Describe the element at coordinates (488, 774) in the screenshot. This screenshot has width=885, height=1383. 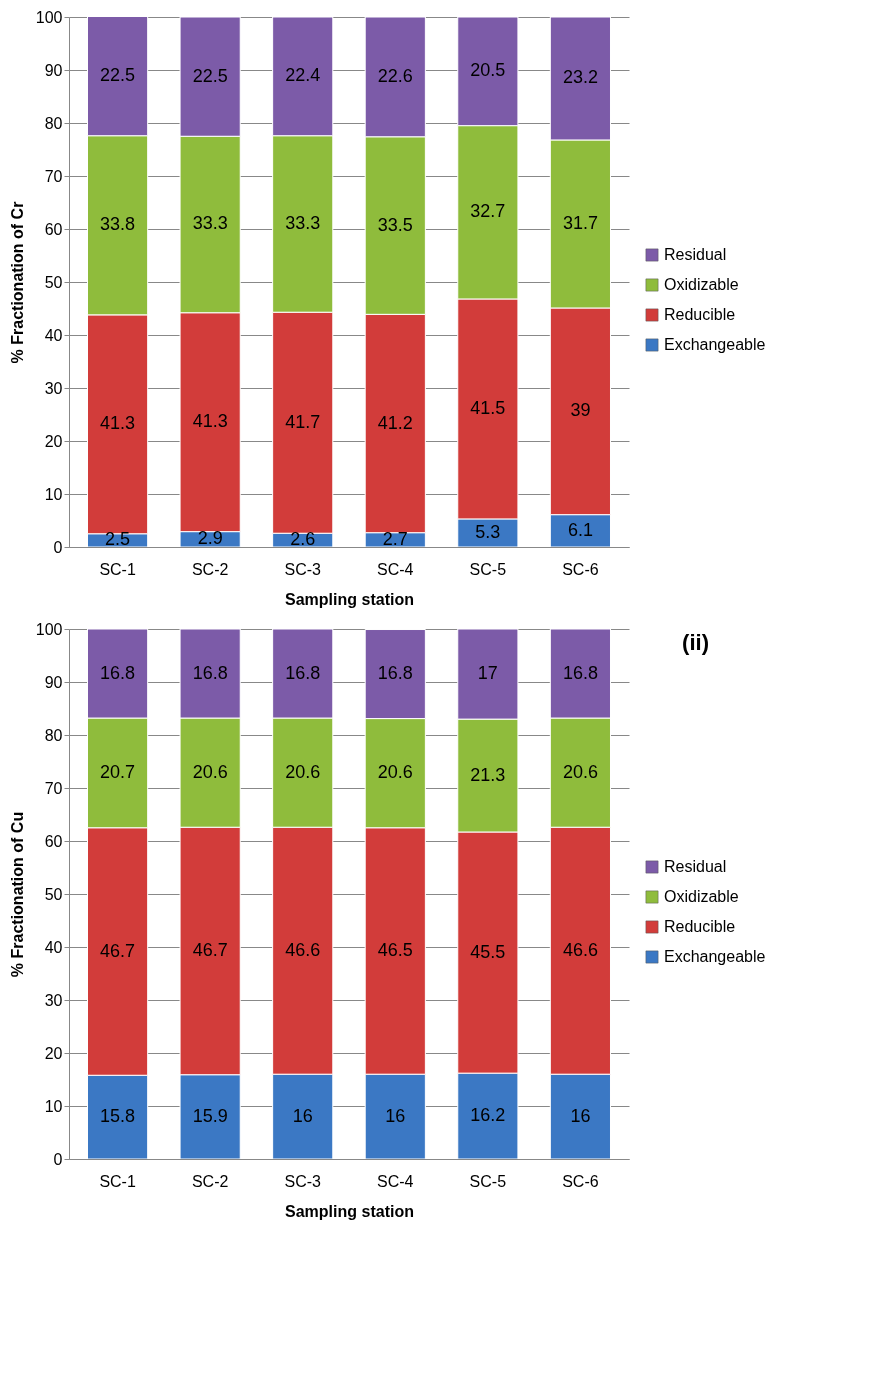
I see `data-label: 21.3` at that location.